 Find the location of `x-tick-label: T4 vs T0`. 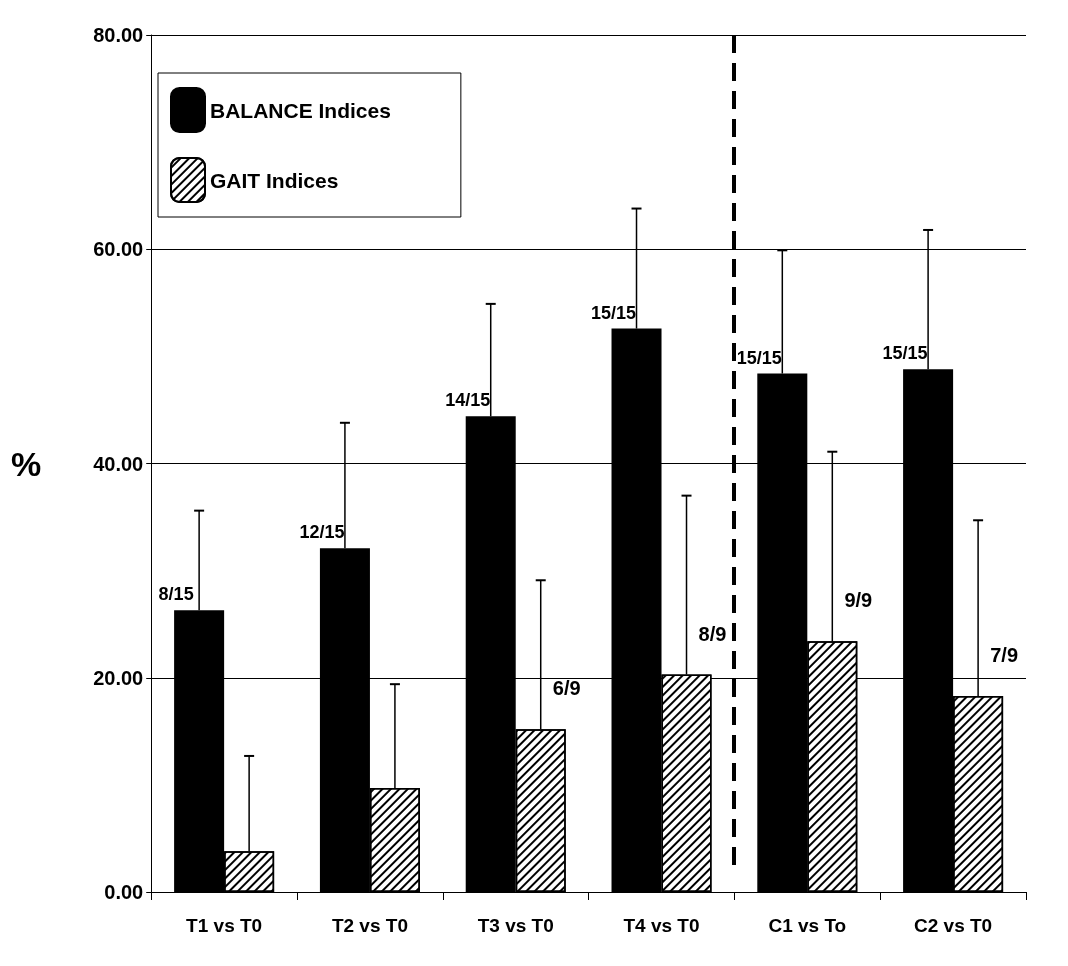

x-tick-label: T4 vs T0 is located at coordinates (661, 925).